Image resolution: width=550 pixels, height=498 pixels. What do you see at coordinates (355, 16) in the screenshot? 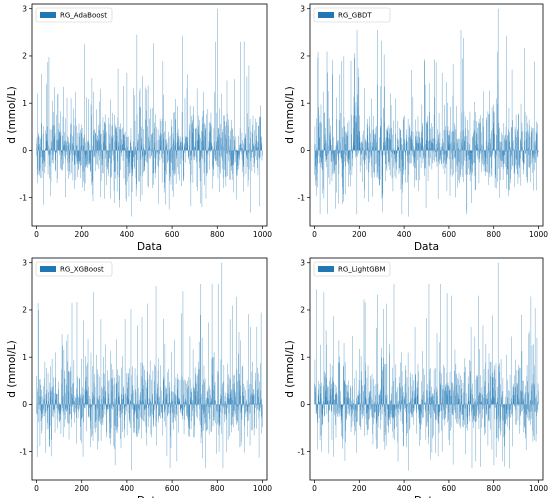
I see `legend-label: RG_GBDT` at bounding box center [355, 16].